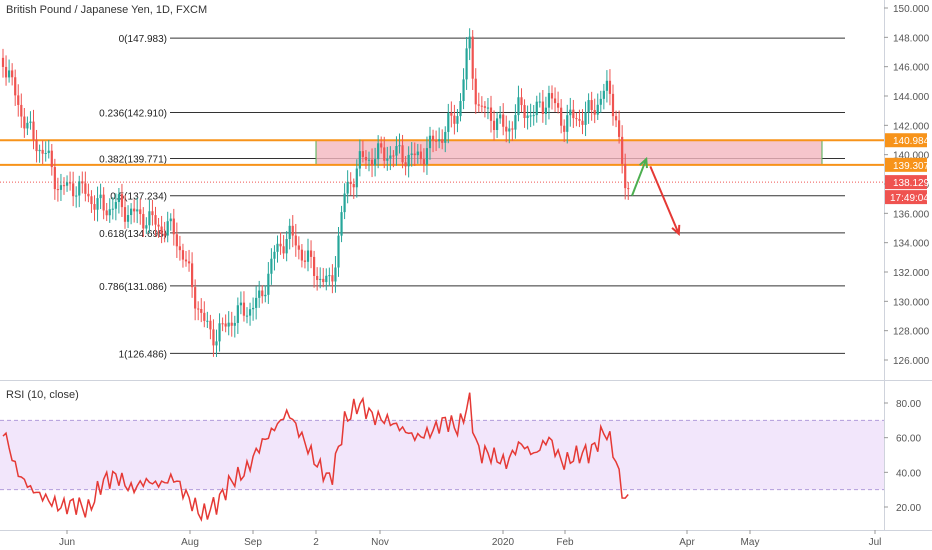  I want to click on time-tick-label: Feb, so click(565, 542).